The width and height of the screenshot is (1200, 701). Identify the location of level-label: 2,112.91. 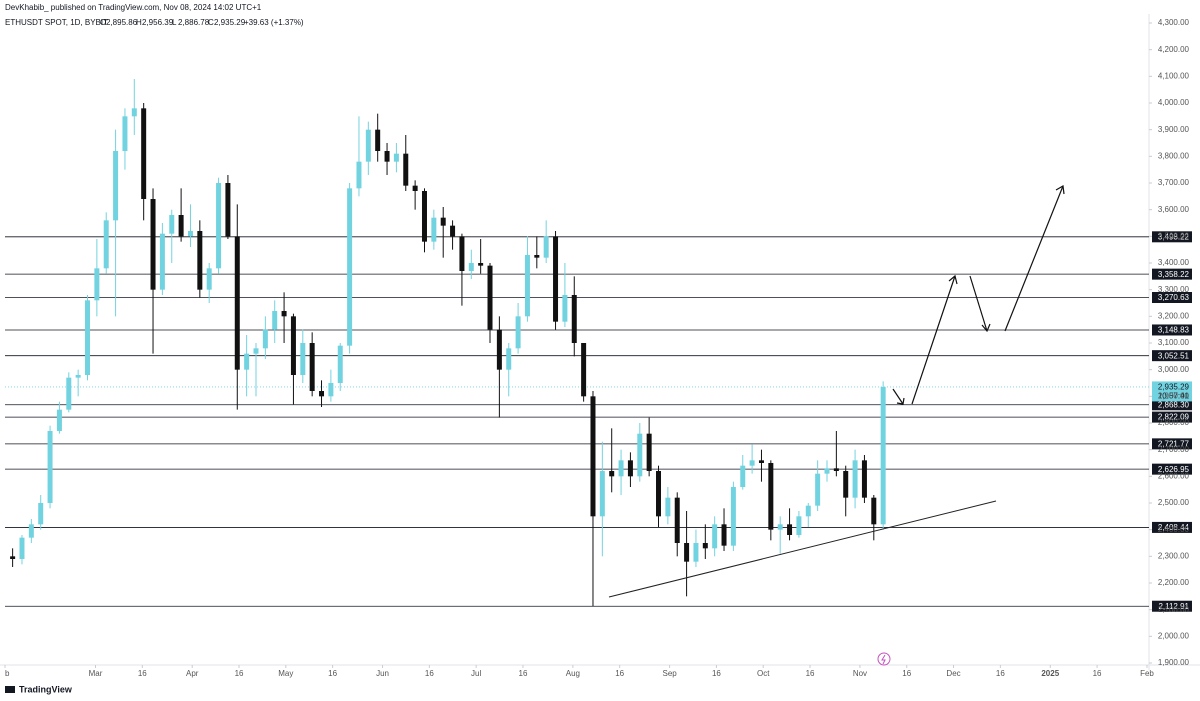
(1173, 606).